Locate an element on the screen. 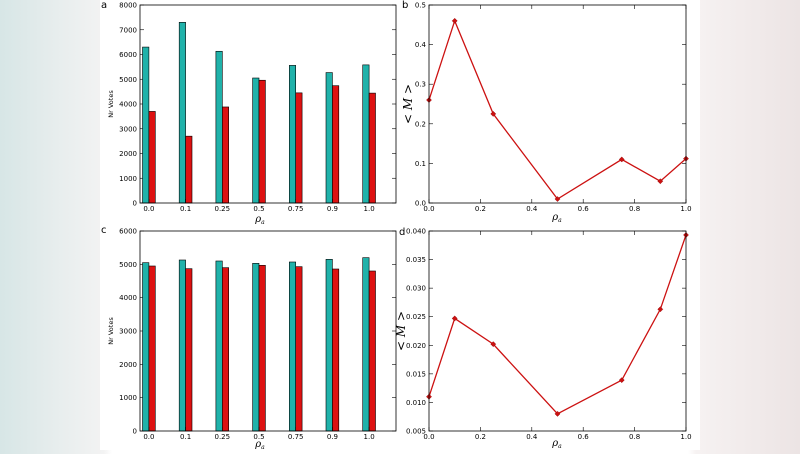  y-tick-label: 0.005 is located at coordinates (416, 432).